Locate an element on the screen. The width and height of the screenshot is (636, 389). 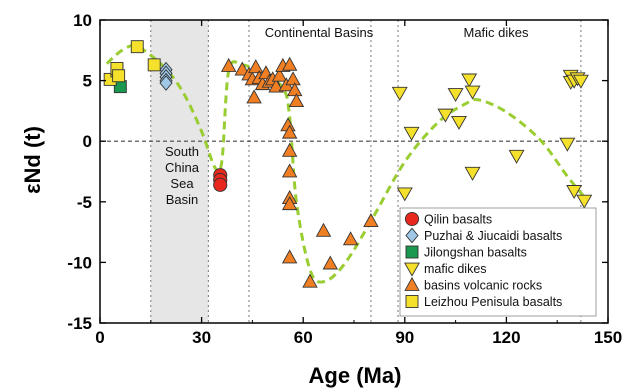
legend-box is located at coordinates (498, 262).